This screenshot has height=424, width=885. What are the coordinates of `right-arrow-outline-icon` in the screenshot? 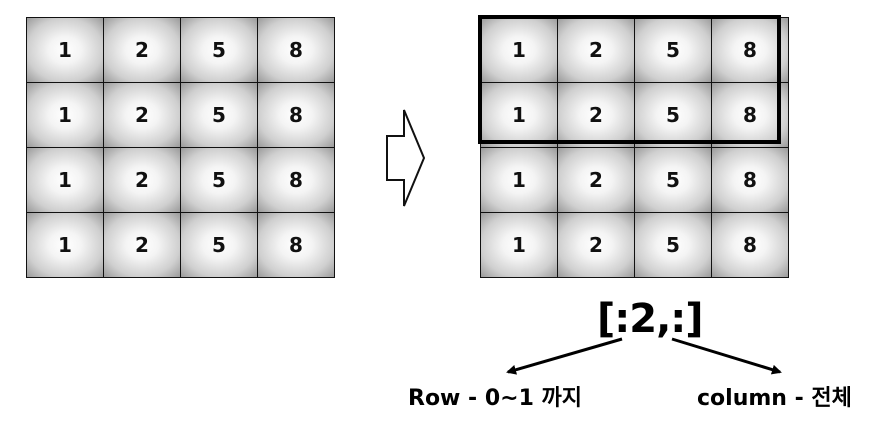 It's located at (406, 158).